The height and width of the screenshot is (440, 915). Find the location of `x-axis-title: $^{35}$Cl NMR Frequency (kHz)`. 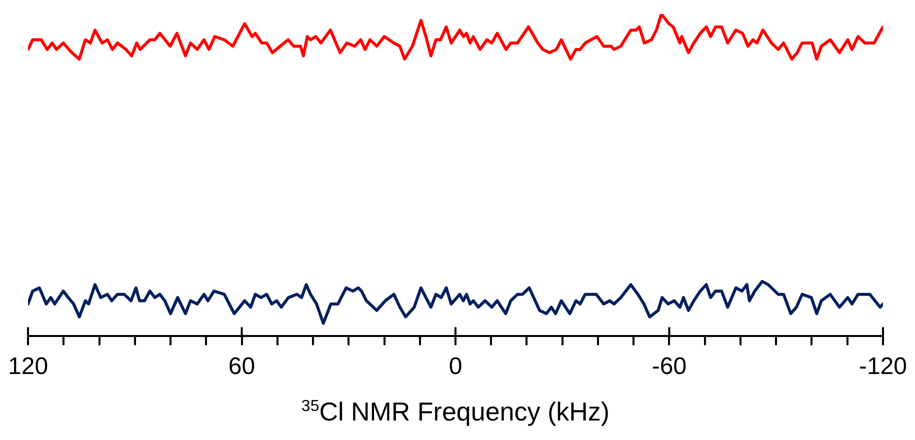

x-axis-title: $^{35}$Cl NMR Frequency (kHz) is located at coordinates (455, 411).